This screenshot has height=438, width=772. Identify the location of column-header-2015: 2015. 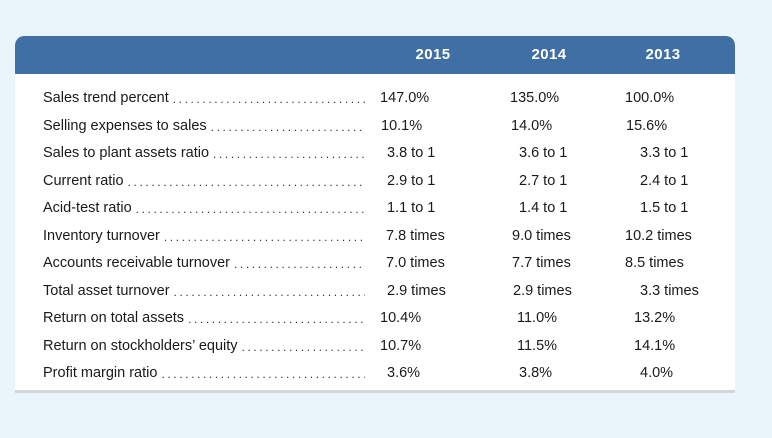
(433, 54).